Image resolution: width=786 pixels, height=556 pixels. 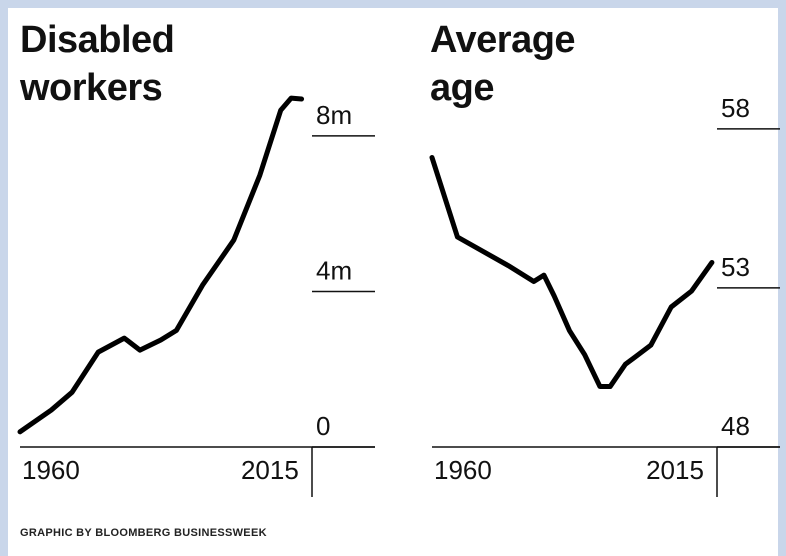 I want to click on y-tick-label: 58, so click(x=735, y=108).